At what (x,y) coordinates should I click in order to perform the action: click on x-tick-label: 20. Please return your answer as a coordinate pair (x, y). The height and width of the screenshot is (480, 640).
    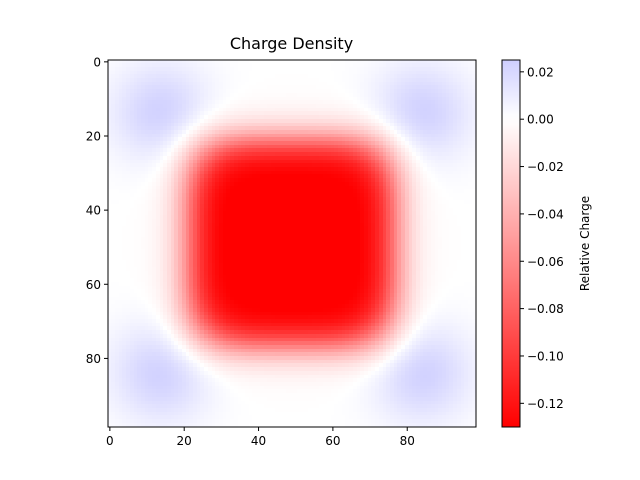
    Looking at the image, I should click on (184, 441).